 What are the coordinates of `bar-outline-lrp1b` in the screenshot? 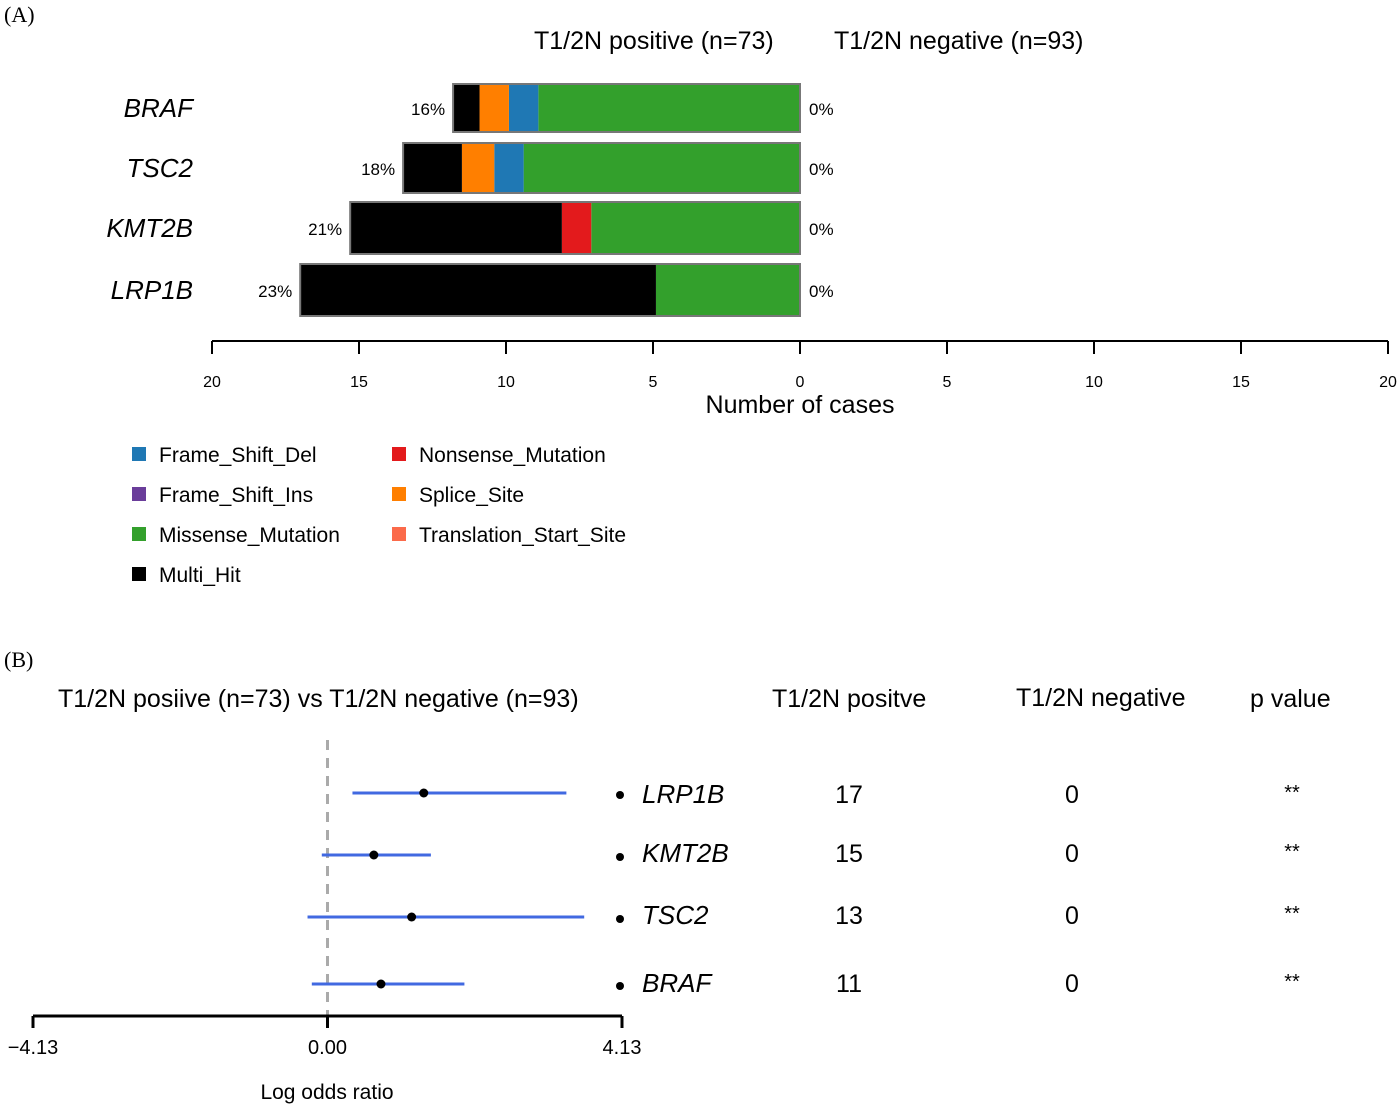 It's located at (550, 290).